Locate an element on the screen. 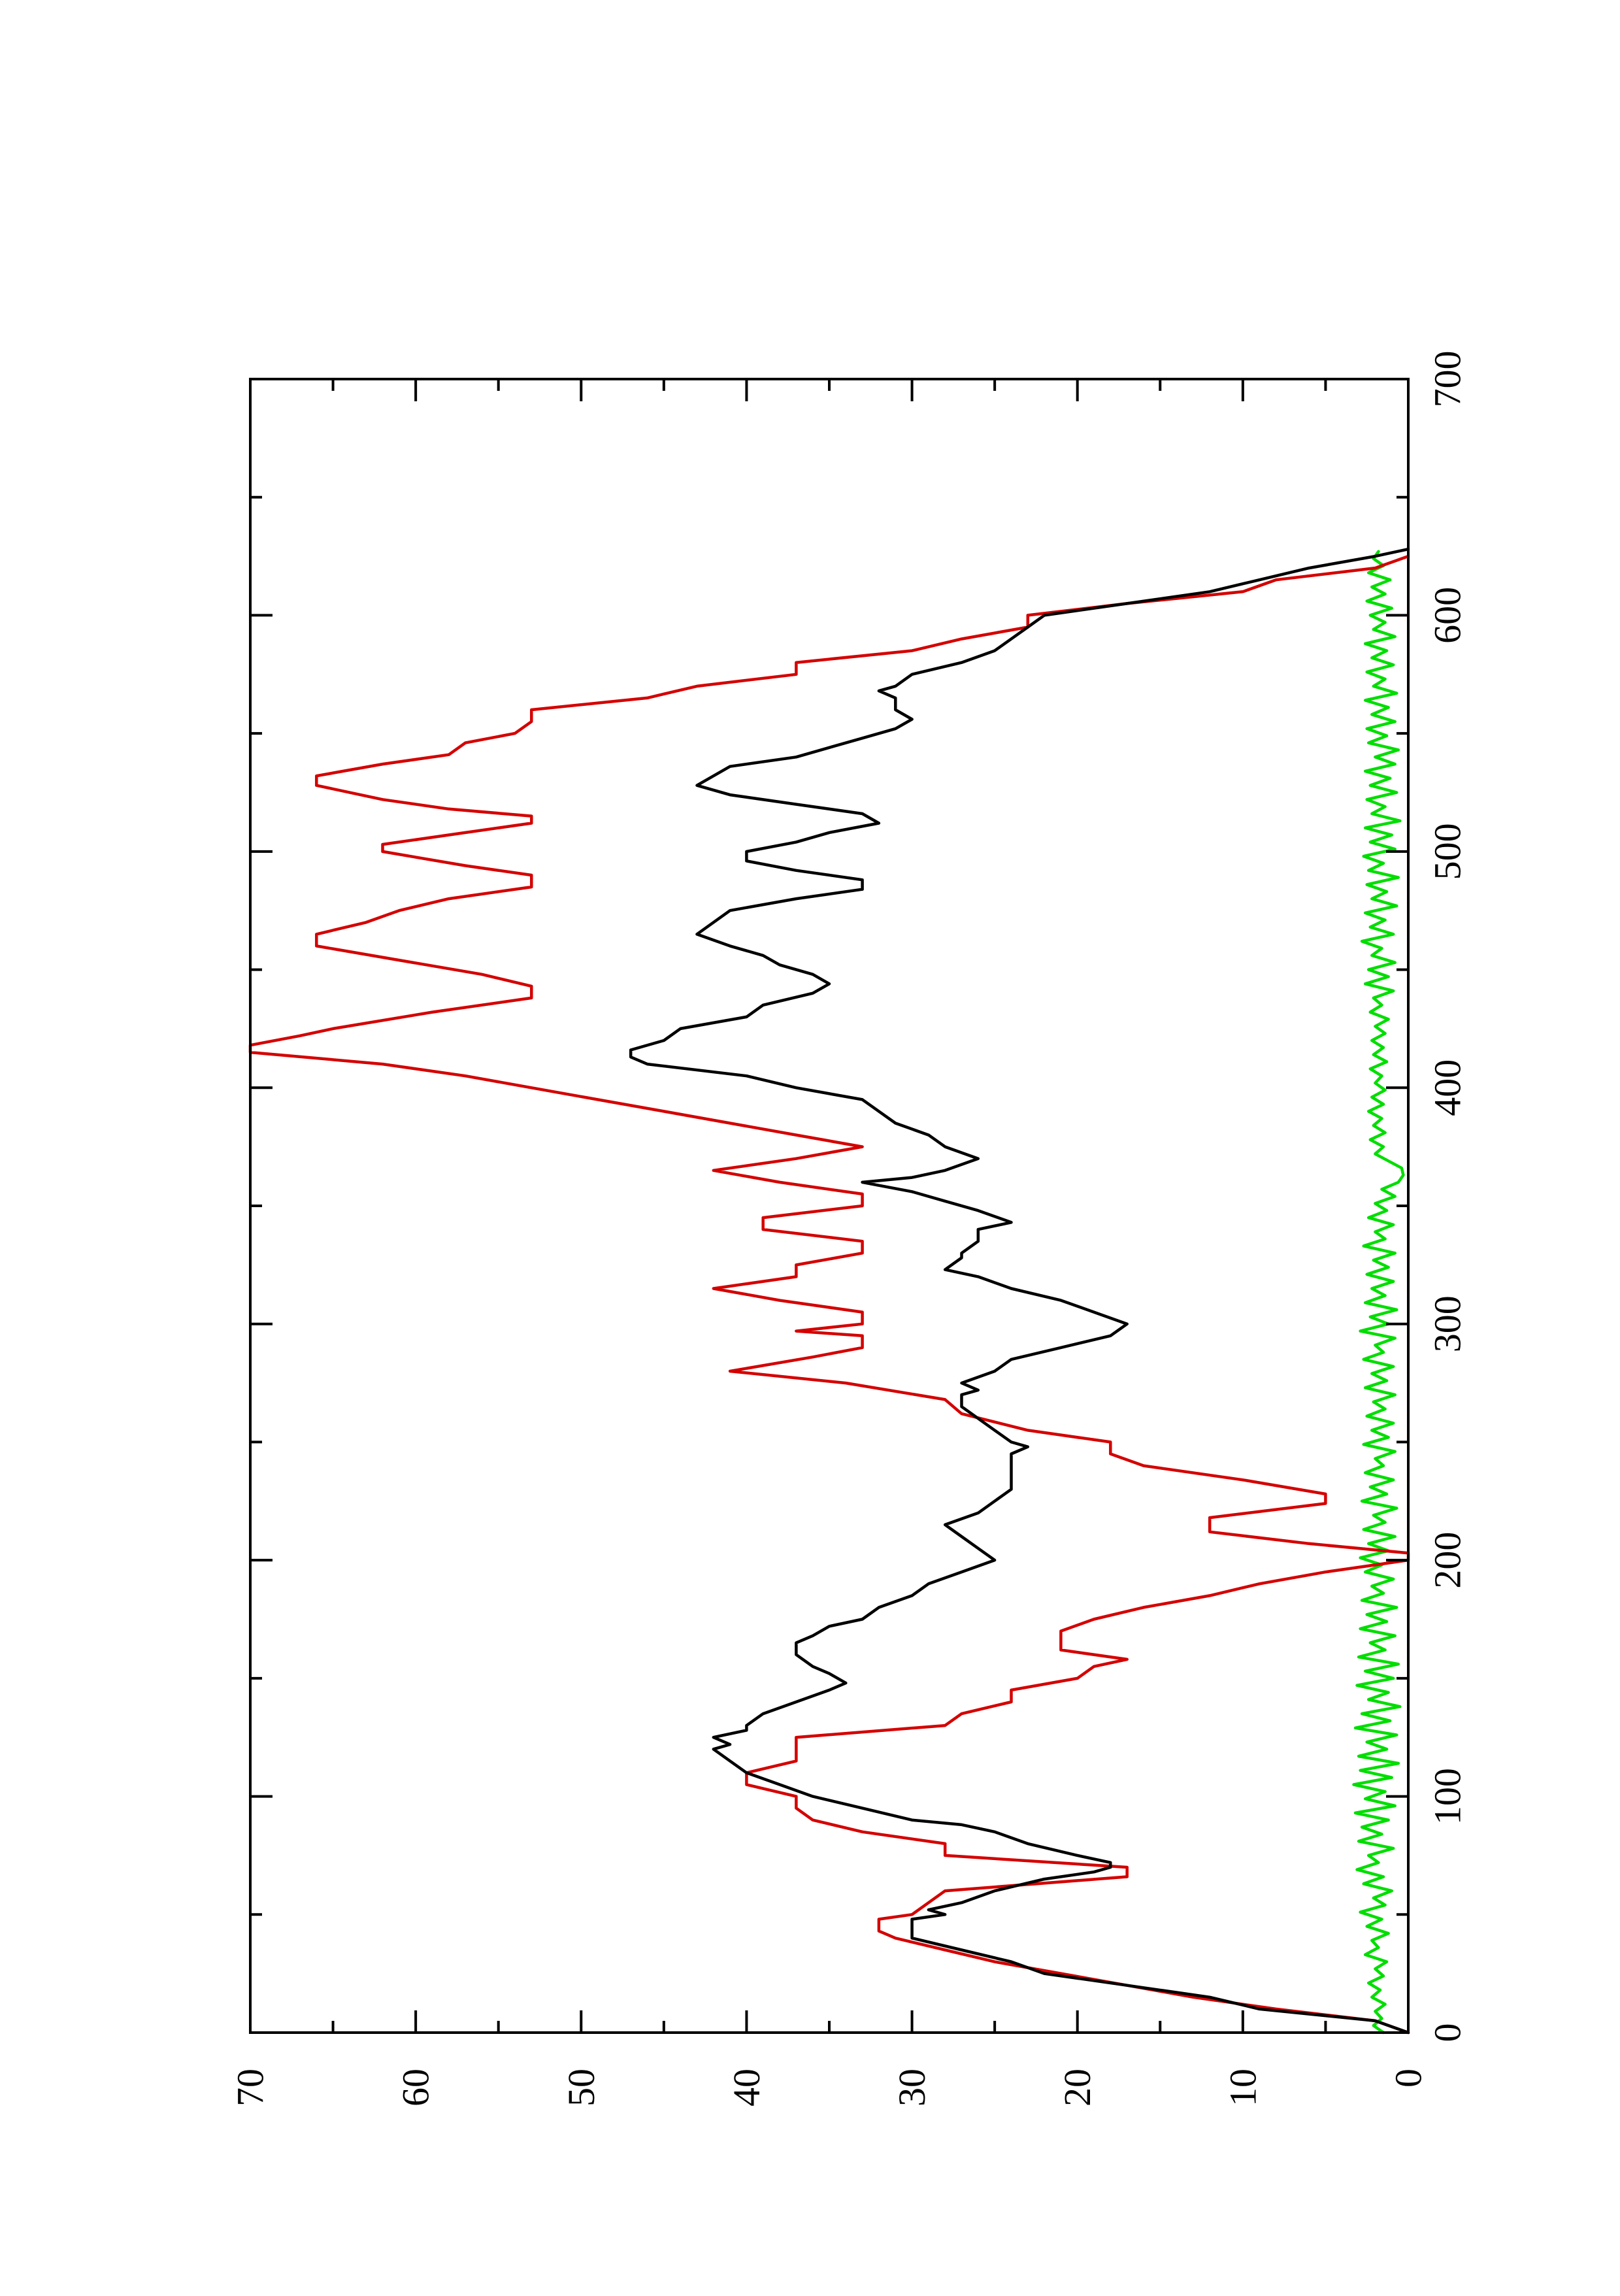 The image size is (1620, 2296). x-tick-label: 100 is located at coordinates (1448, 1796).